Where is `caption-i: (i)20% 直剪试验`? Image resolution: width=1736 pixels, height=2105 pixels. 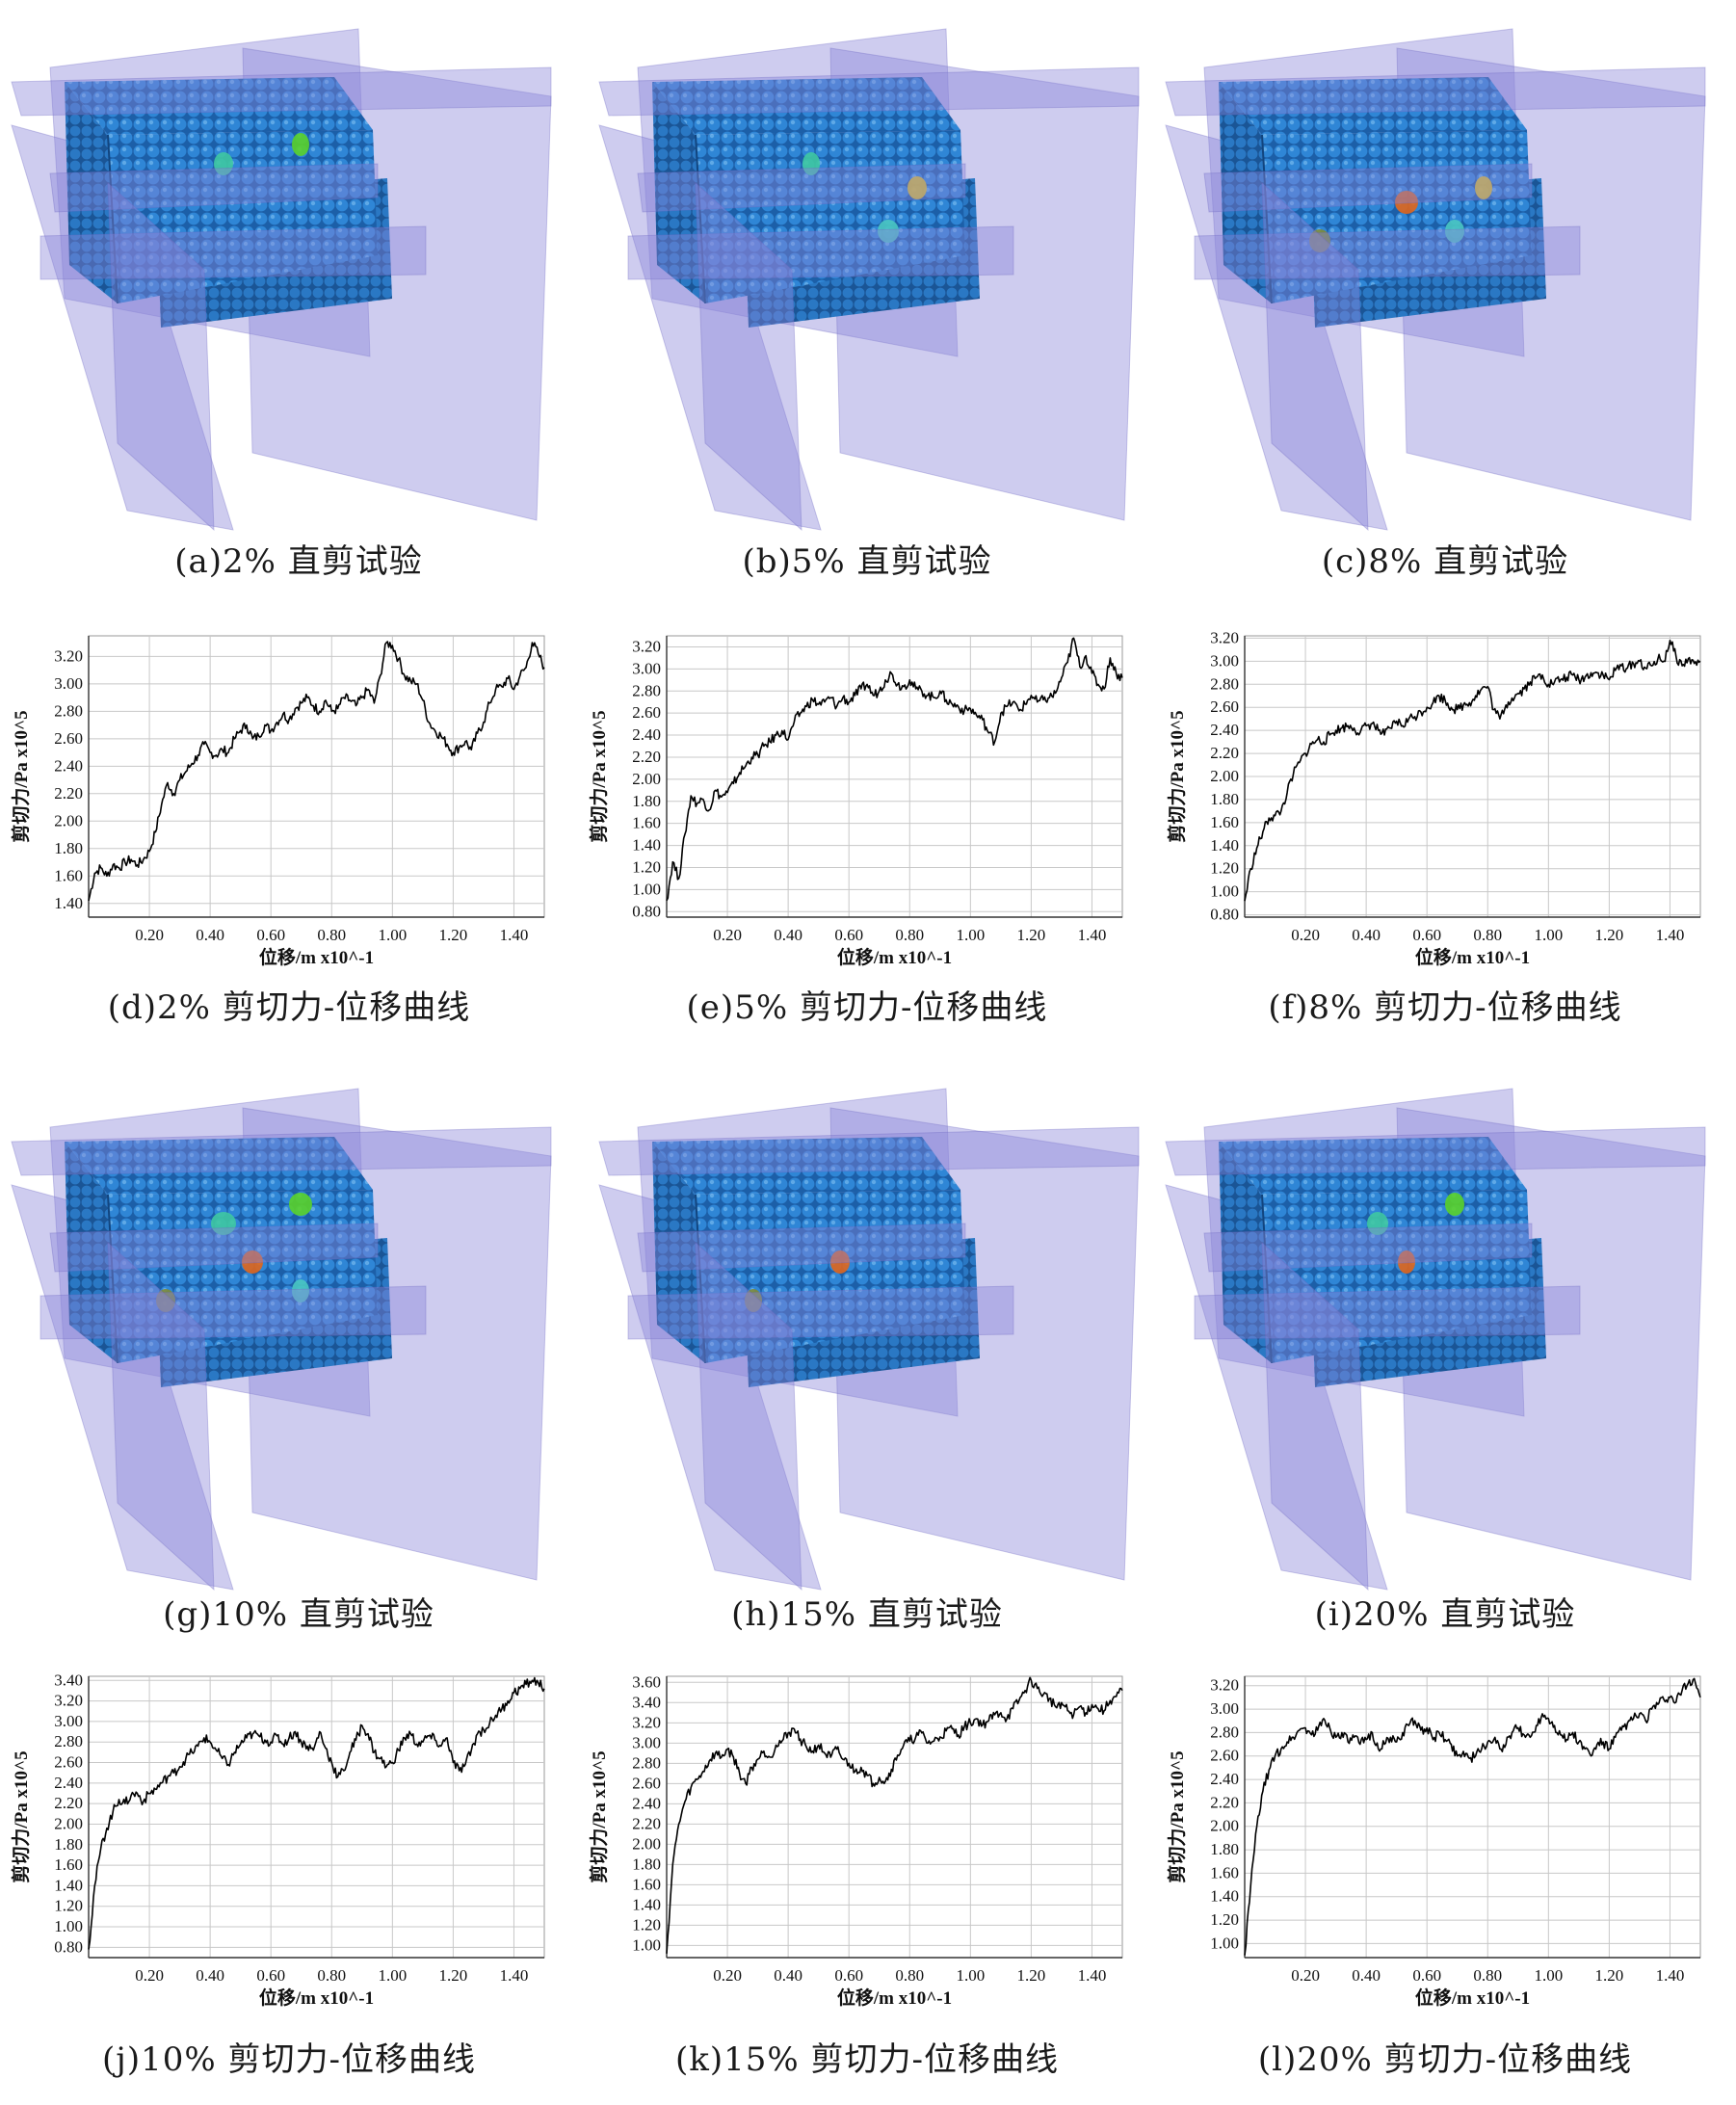 caption-i: (i)20% 直剪试验 is located at coordinates (1445, 1614).